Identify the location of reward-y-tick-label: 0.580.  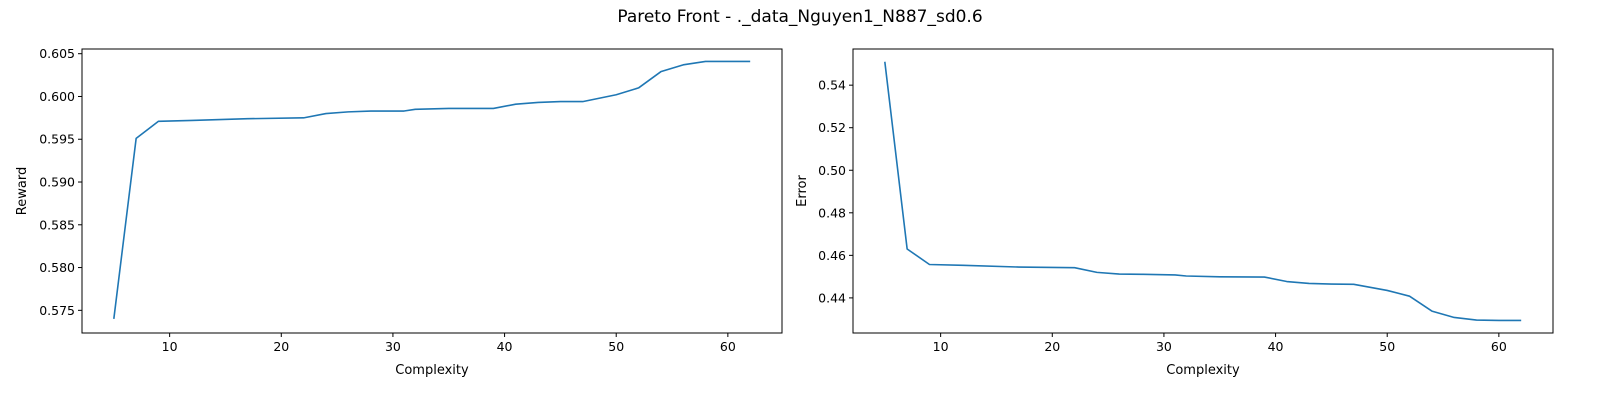
(57, 267).